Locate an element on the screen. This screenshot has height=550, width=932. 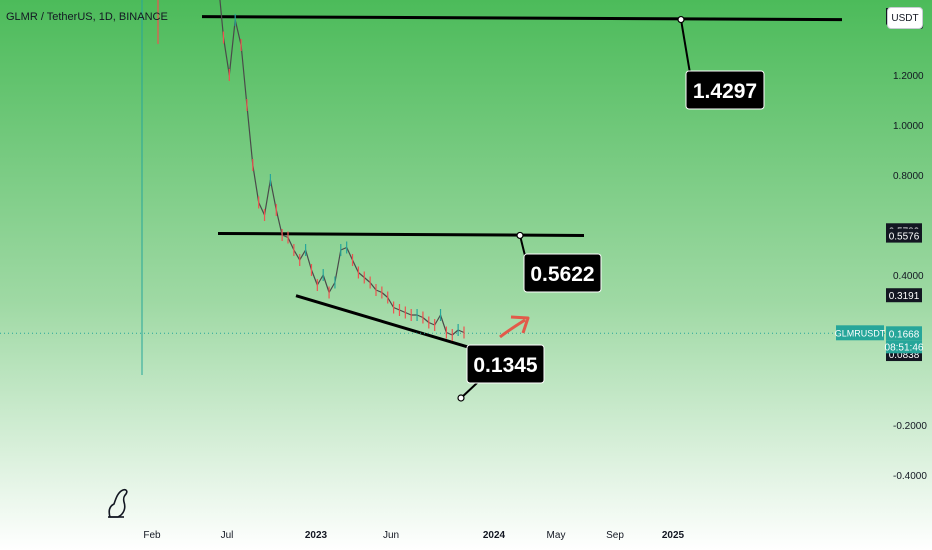
price-tag-label: 0.1668 is located at coordinates (904, 334).